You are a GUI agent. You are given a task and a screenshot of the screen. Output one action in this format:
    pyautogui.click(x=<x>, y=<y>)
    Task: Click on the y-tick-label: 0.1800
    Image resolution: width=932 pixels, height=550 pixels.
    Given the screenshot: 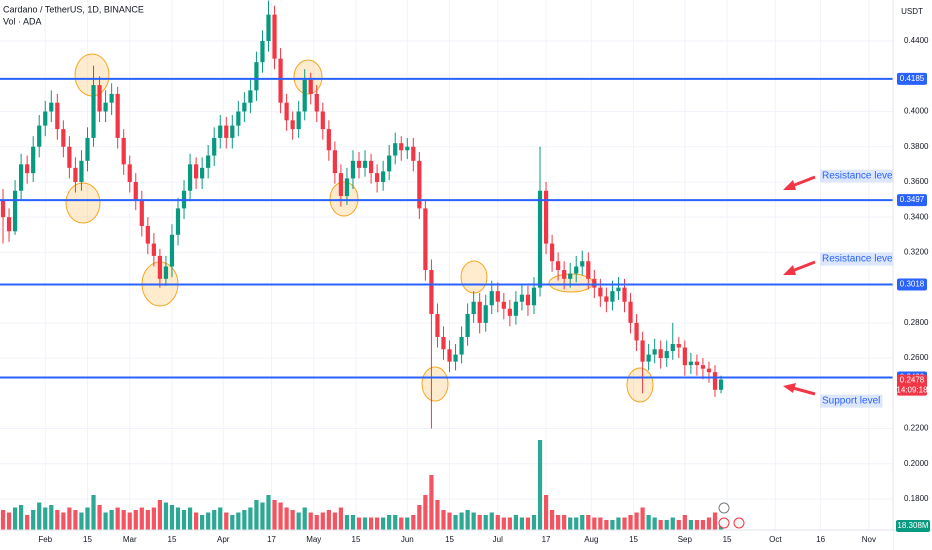 What is the action you would take?
    pyautogui.click(x=916, y=498)
    